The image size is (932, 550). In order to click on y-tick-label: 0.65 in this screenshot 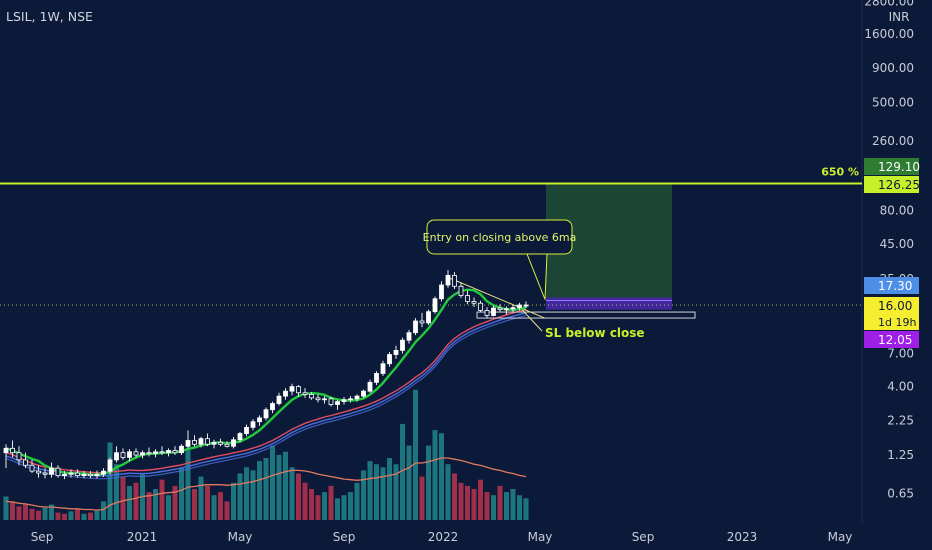, I will do `click(900, 493)`.